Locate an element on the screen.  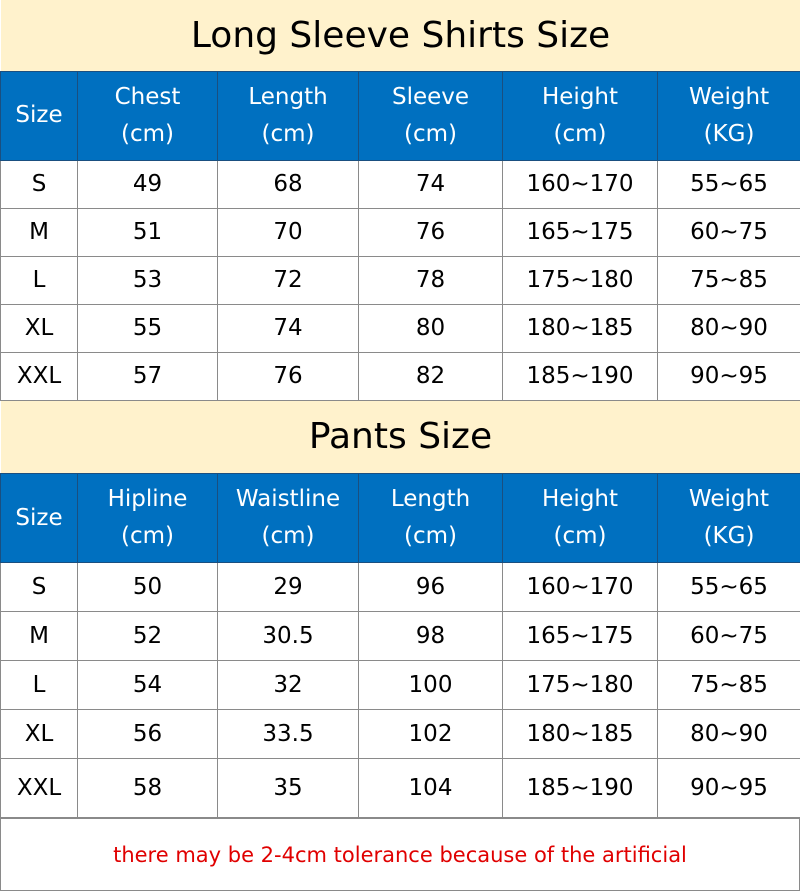
table-cell: 68 is located at coordinates (288, 184).